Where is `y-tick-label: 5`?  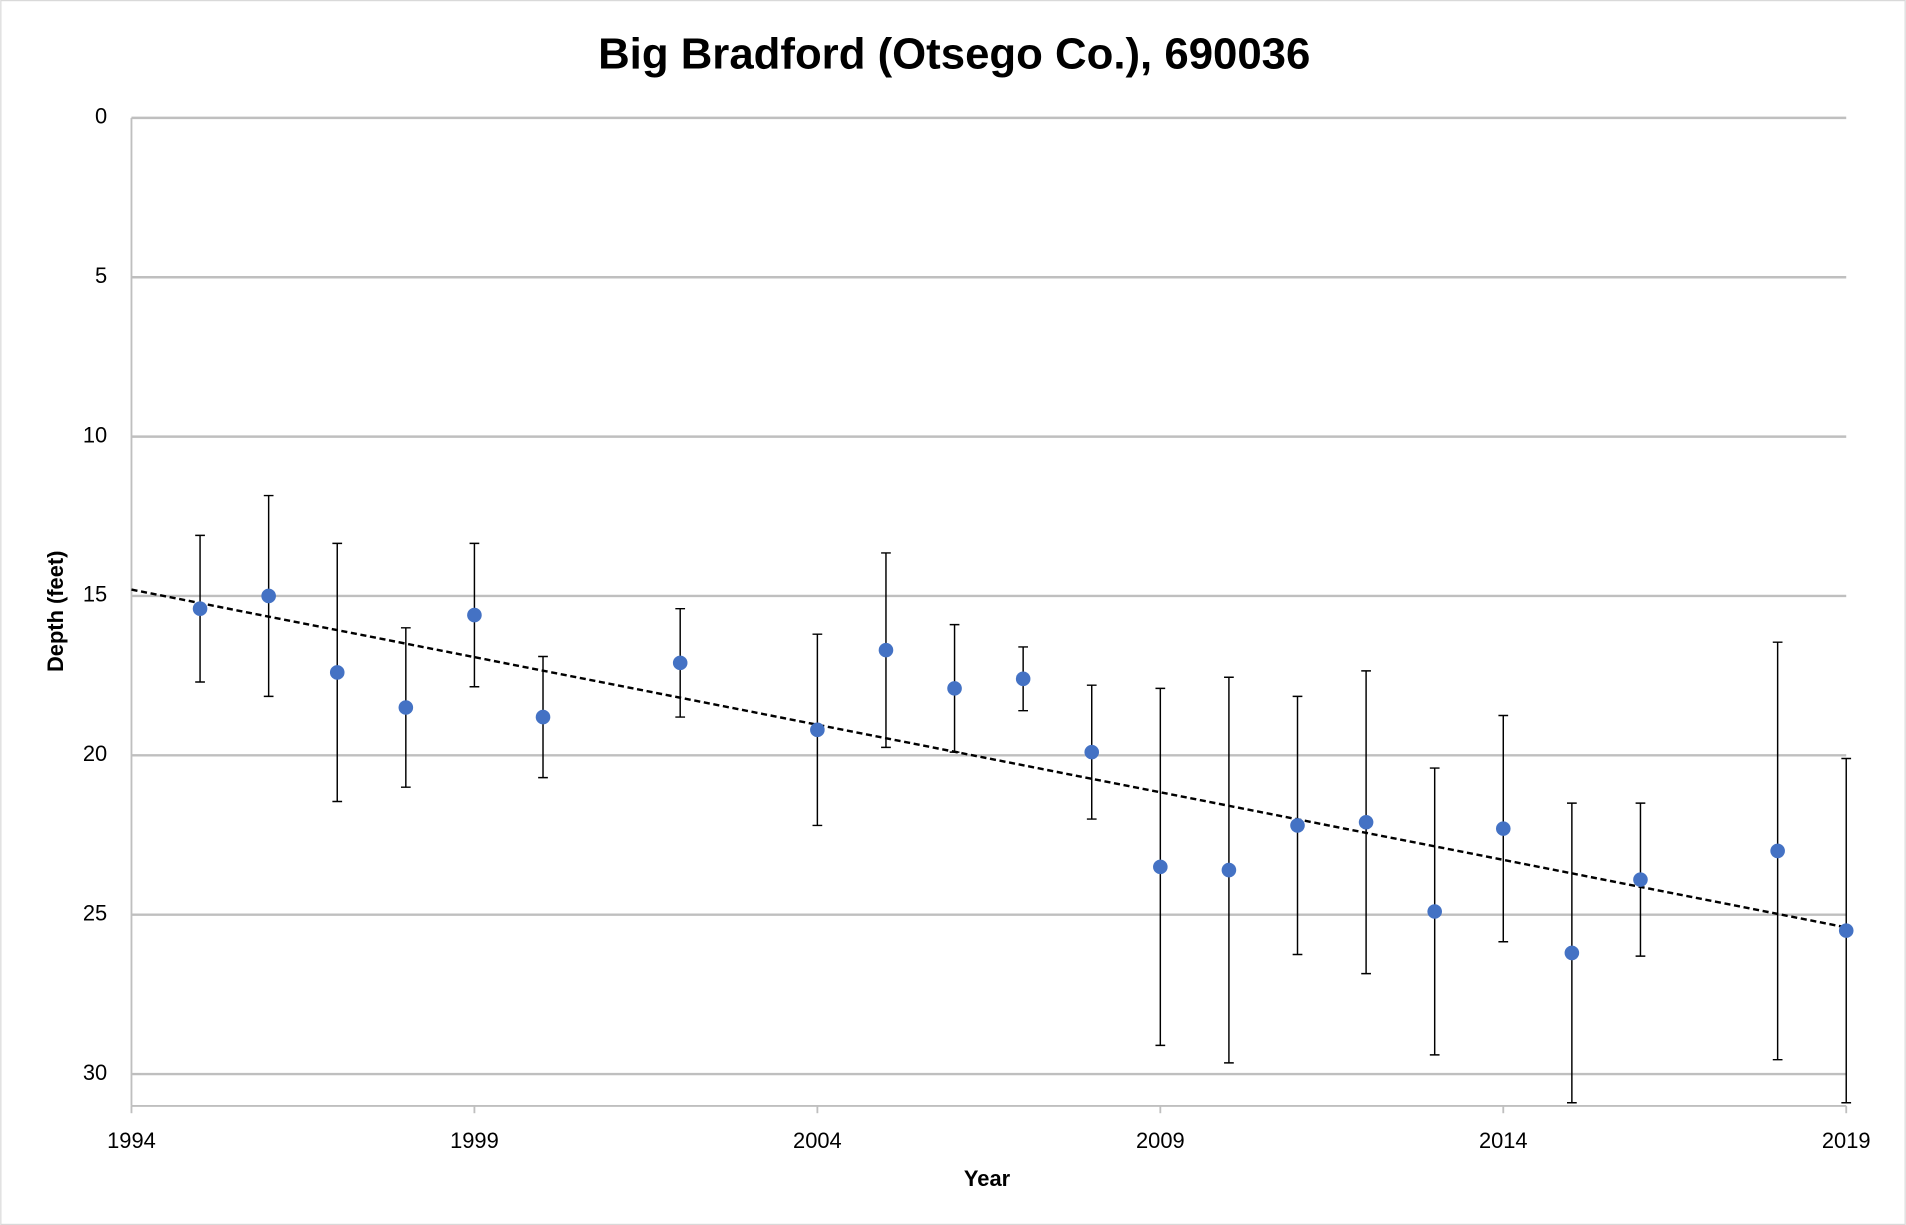
y-tick-label: 5 is located at coordinates (101, 275).